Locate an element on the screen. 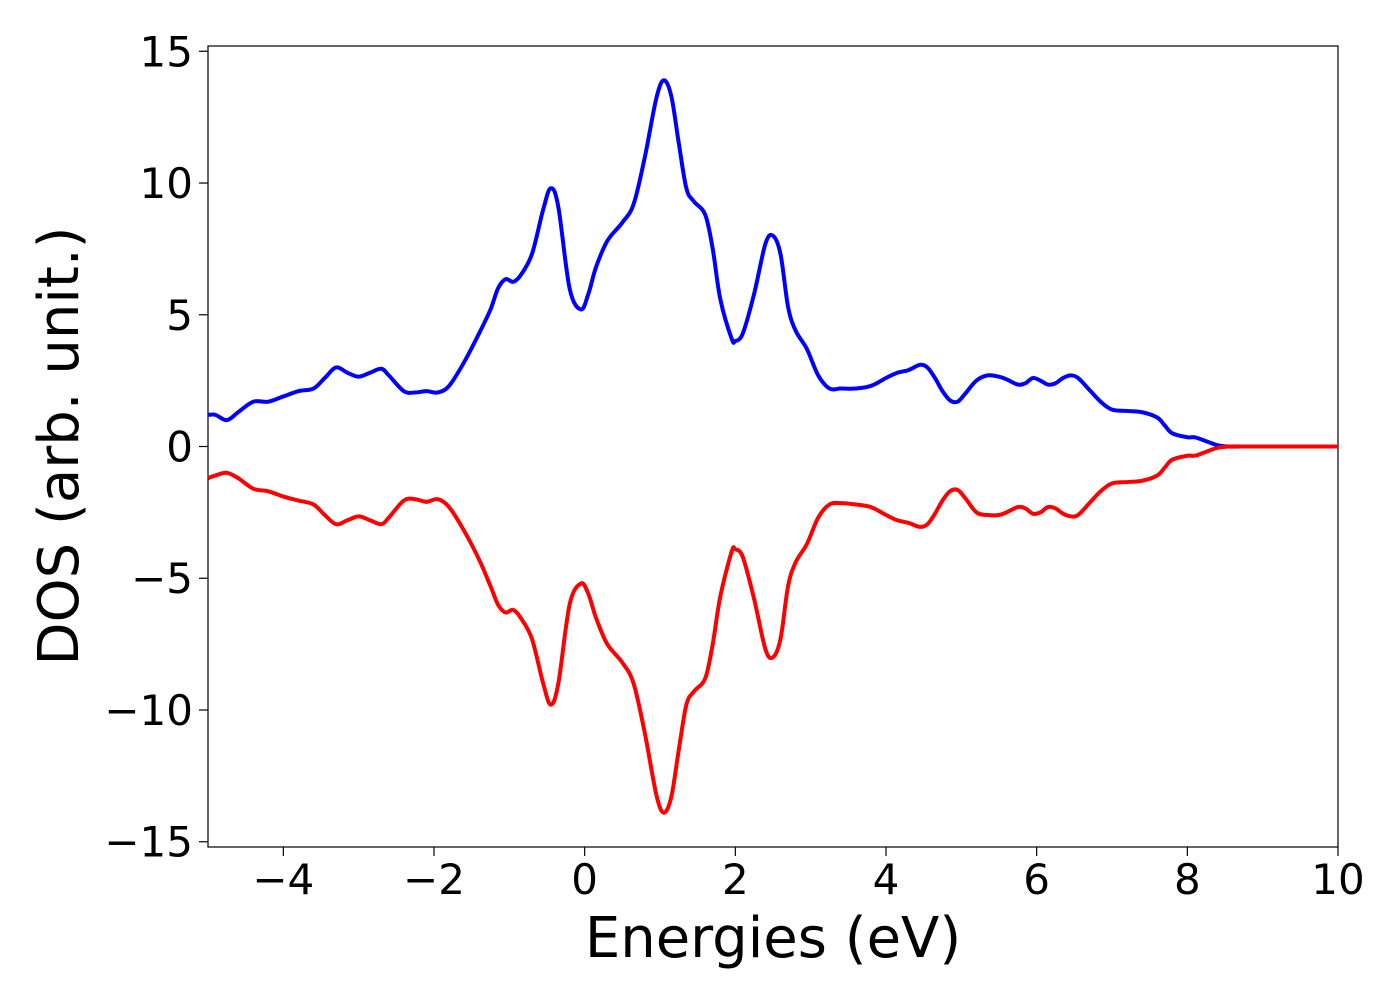 The width and height of the screenshot is (1400, 1000). y-tick-label: 15 is located at coordinates (166, 51).